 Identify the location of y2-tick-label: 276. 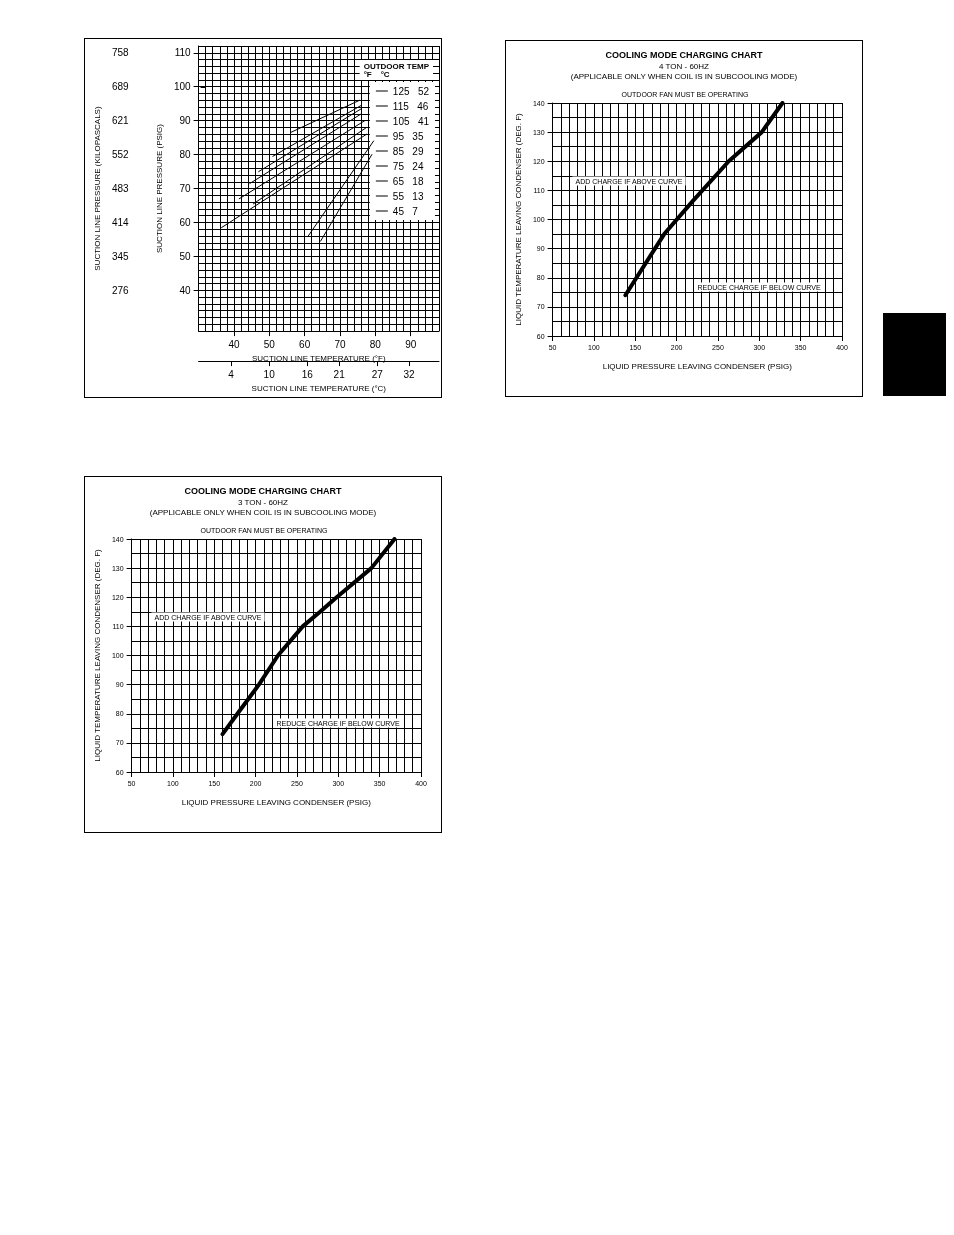
(120, 290).